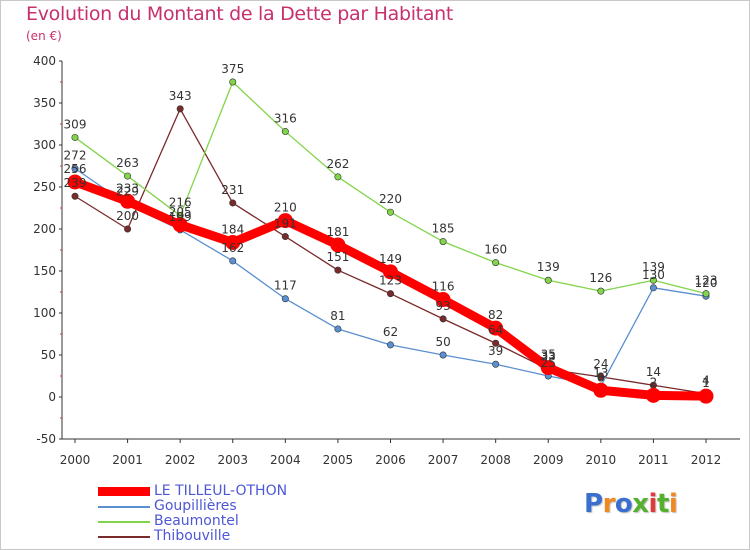  I want to click on data-label: 35, so click(548, 355).